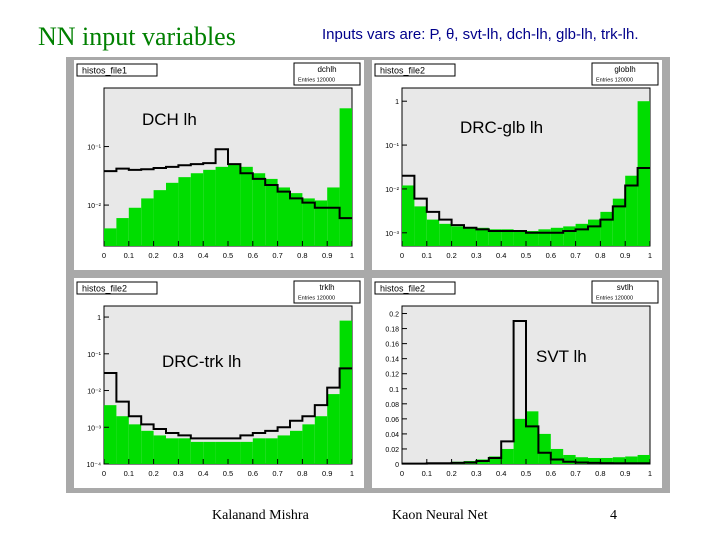 The width and height of the screenshot is (720, 540). What do you see at coordinates (561, 356) in the screenshot?
I see `svt-lh-label: SVT lh` at bounding box center [561, 356].